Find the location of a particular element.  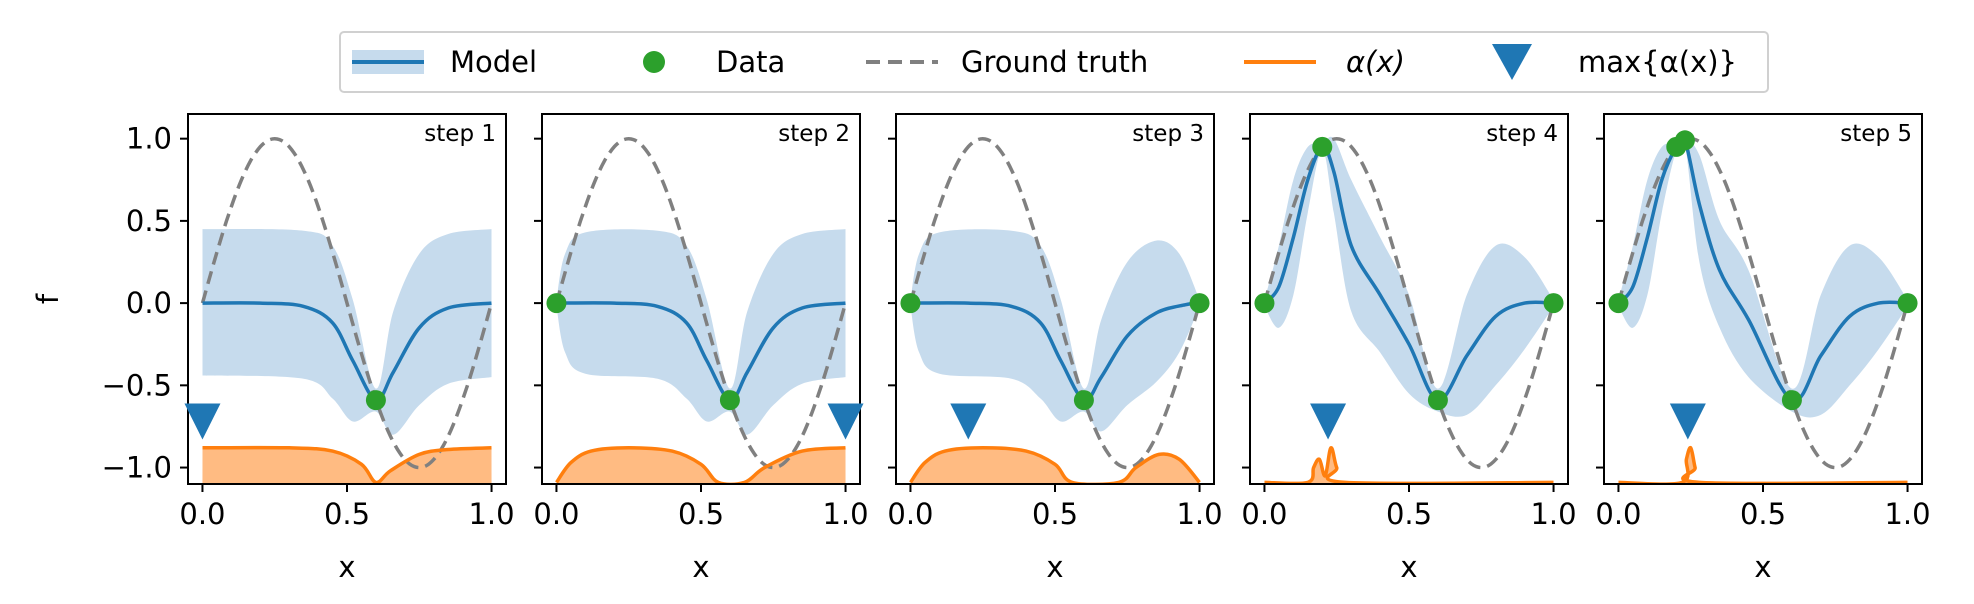

y-tick-label: 1.0 is located at coordinates (149, 139).